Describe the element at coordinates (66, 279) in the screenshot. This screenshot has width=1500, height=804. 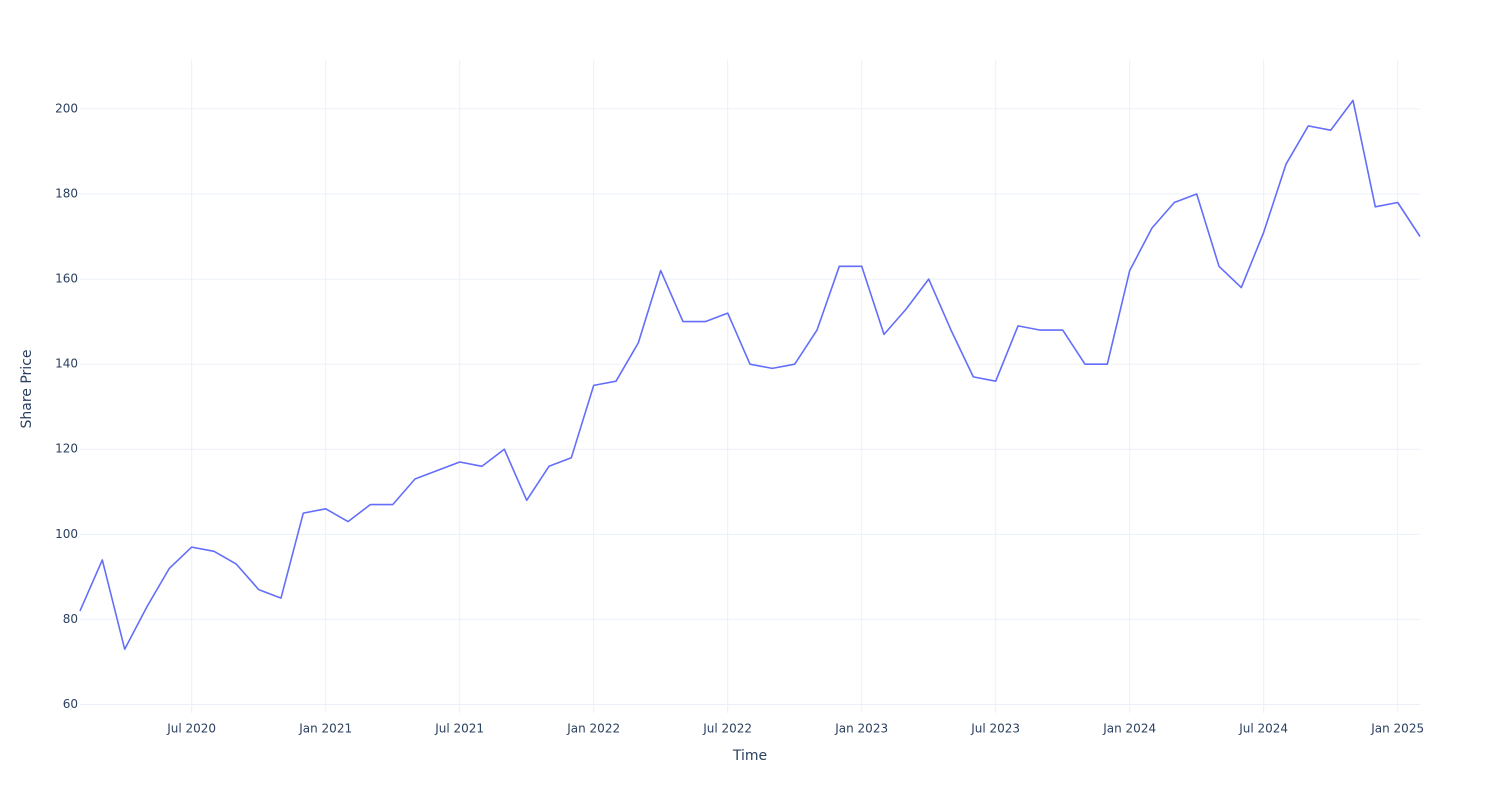
I see `y-tick-label: 160` at that location.